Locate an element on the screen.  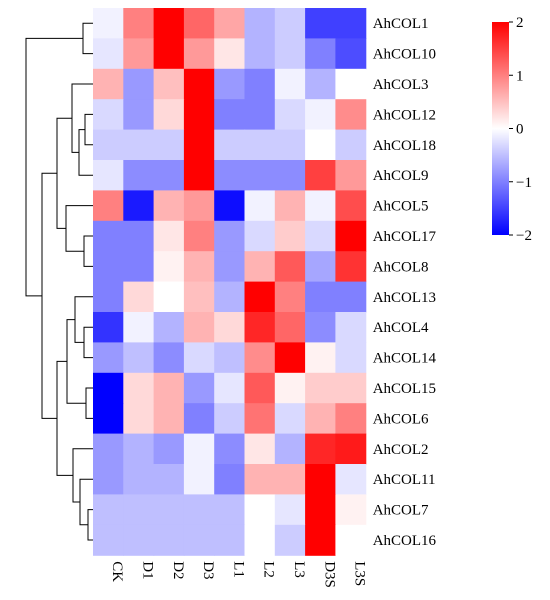
row-label: AhCOL9 is located at coordinates (401, 176).